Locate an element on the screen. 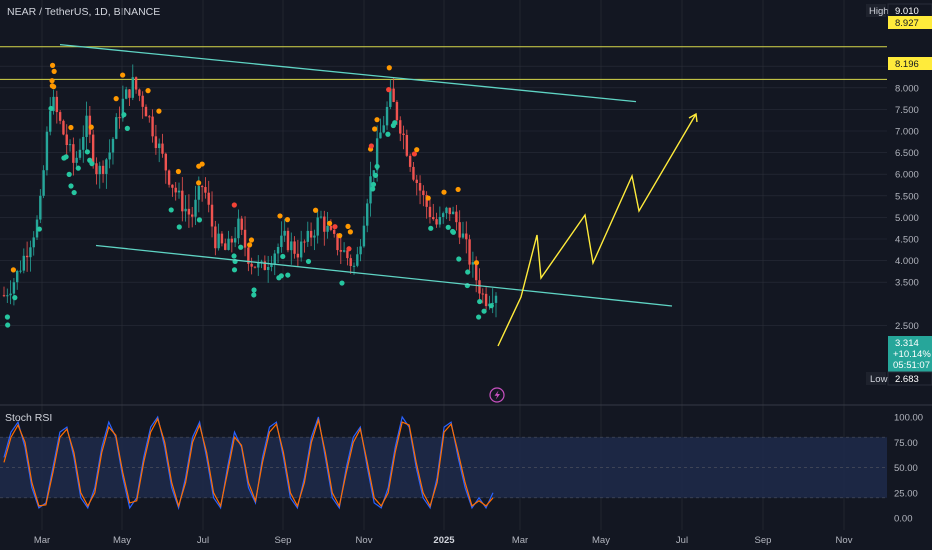 This screenshot has width=932, height=550. bar-countdown: 05:51:07 is located at coordinates (911, 365).